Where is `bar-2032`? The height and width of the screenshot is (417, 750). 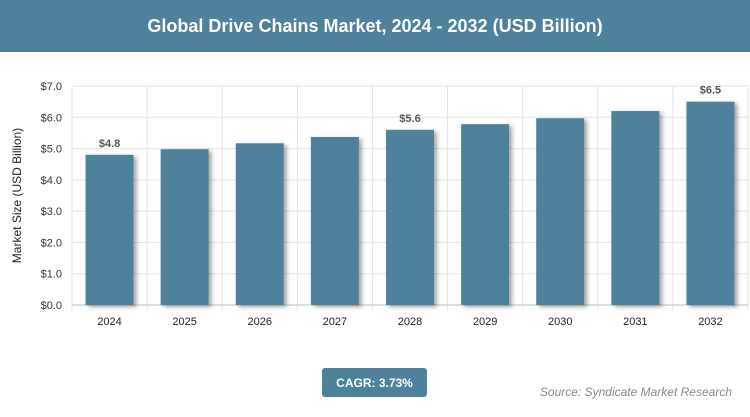 bar-2032 is located at coordinates (710, 203).